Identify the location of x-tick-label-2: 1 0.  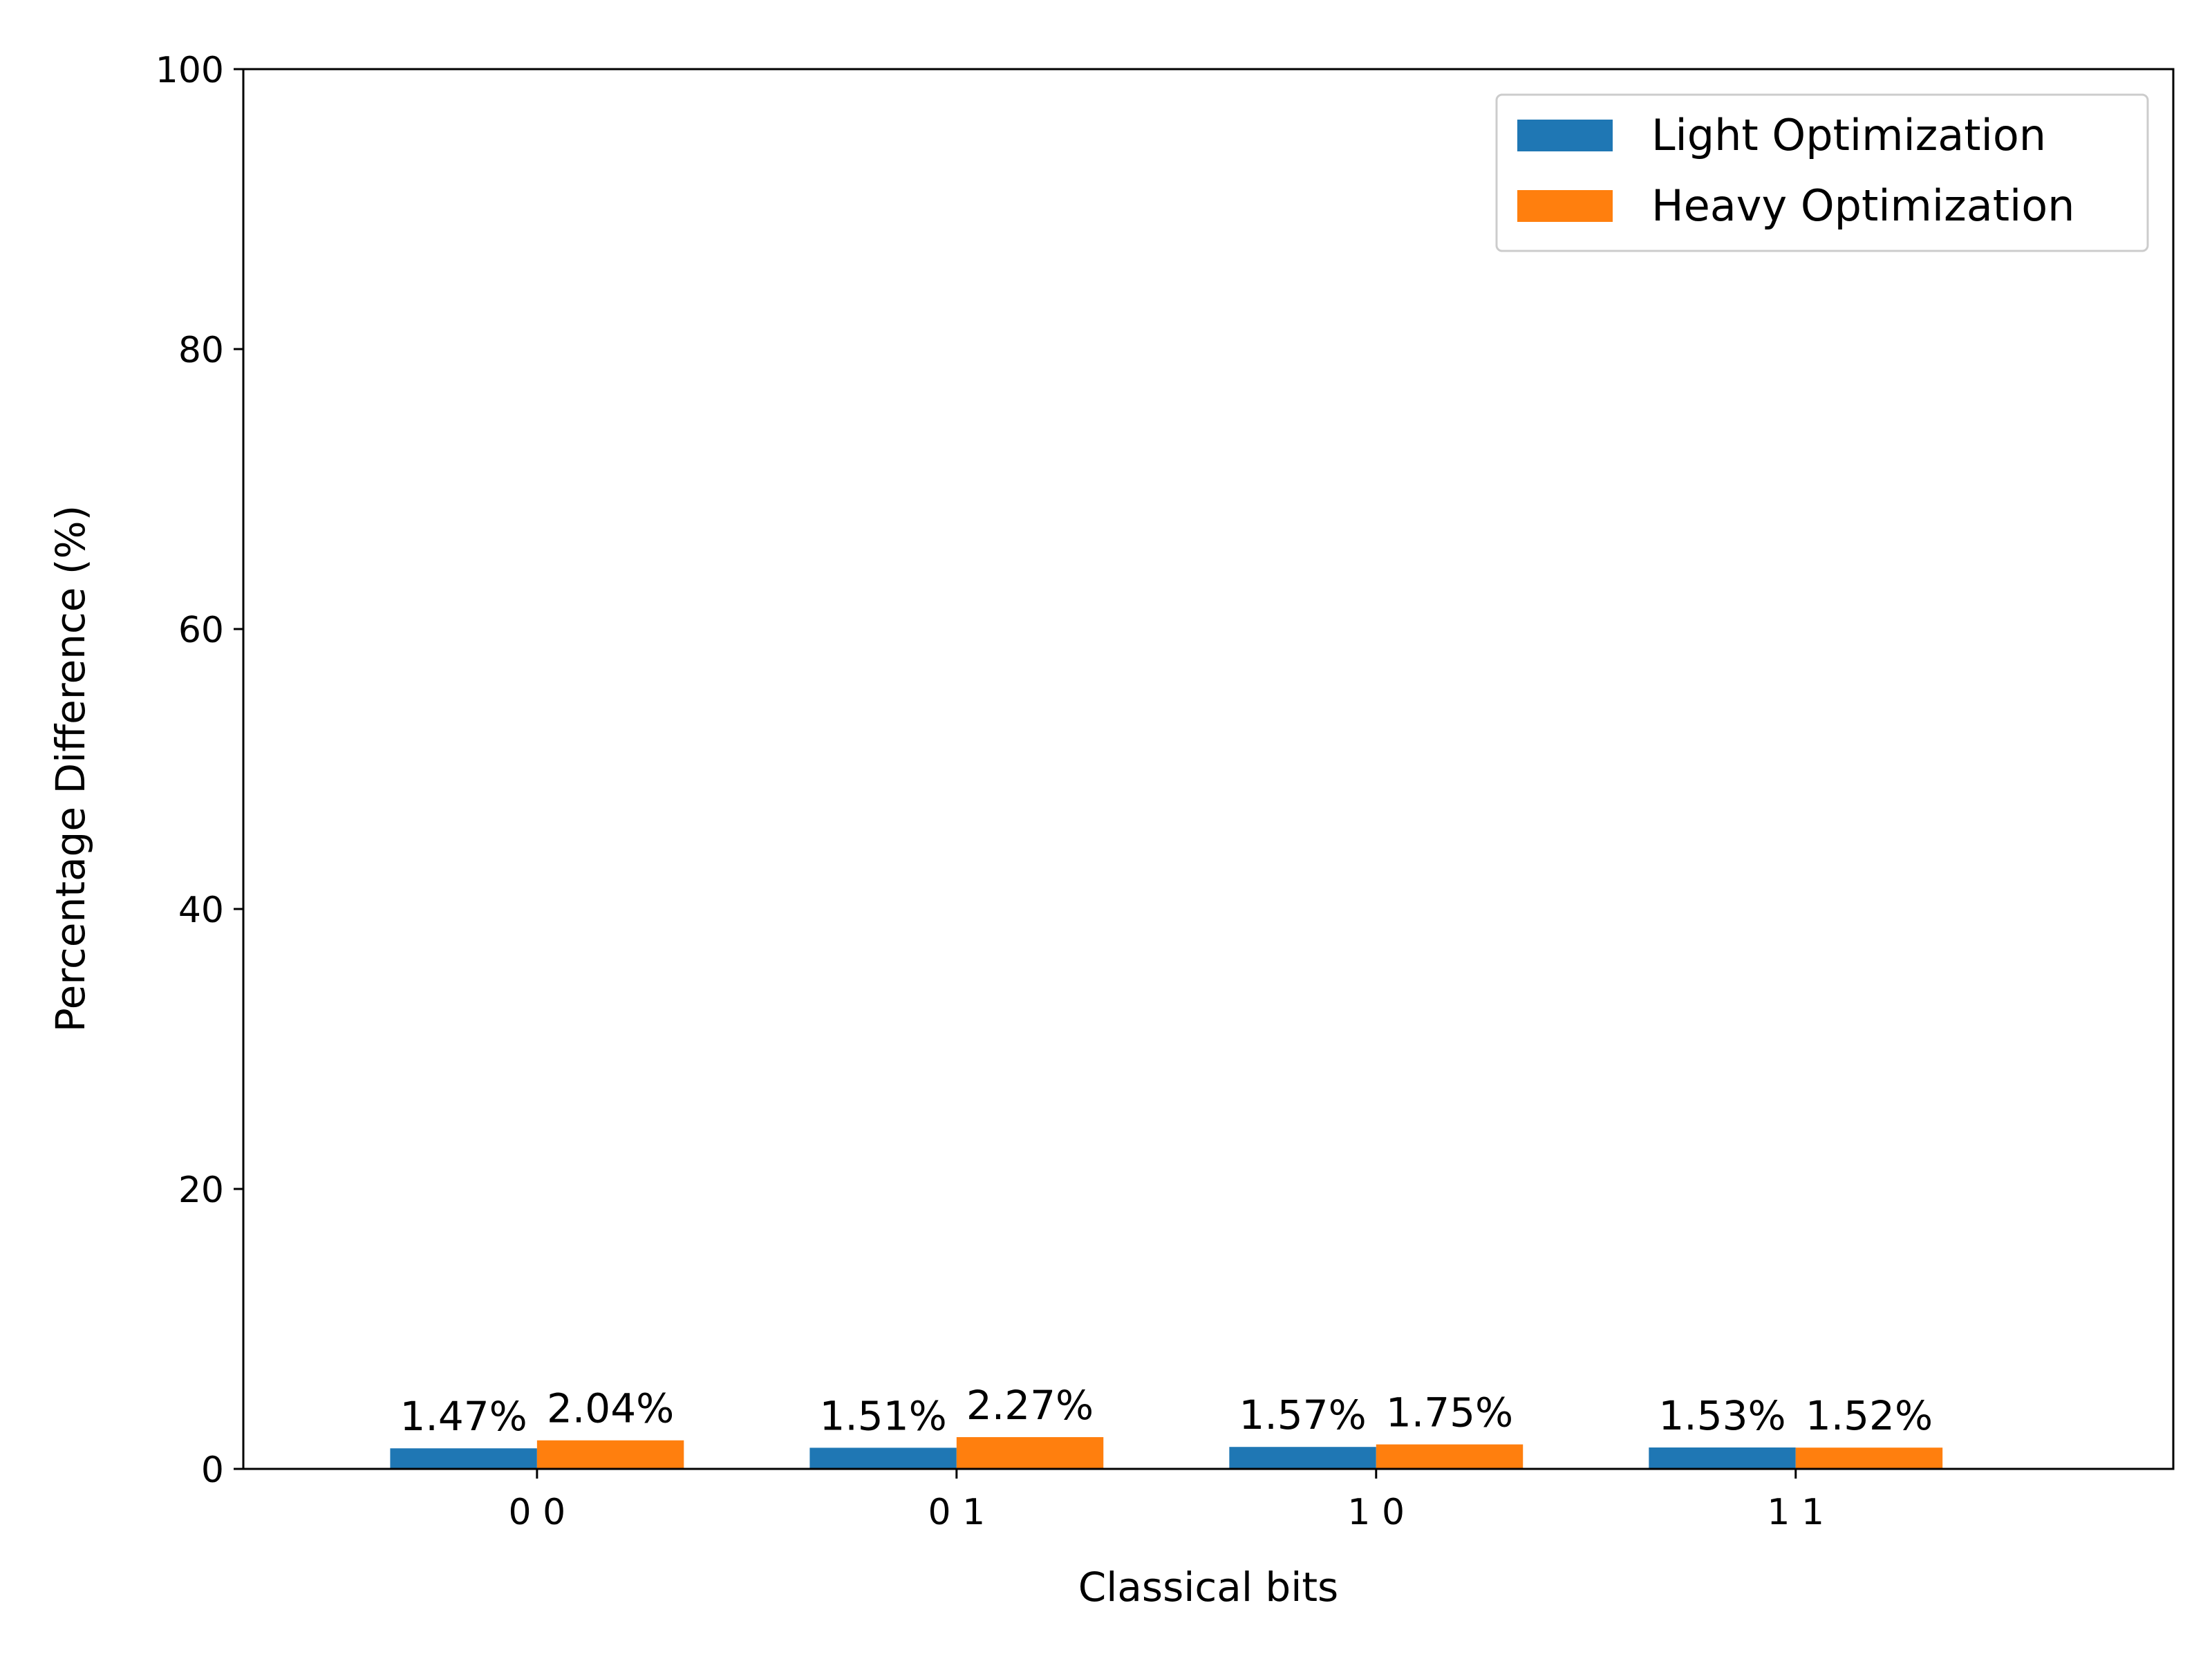
(1376, 1512).